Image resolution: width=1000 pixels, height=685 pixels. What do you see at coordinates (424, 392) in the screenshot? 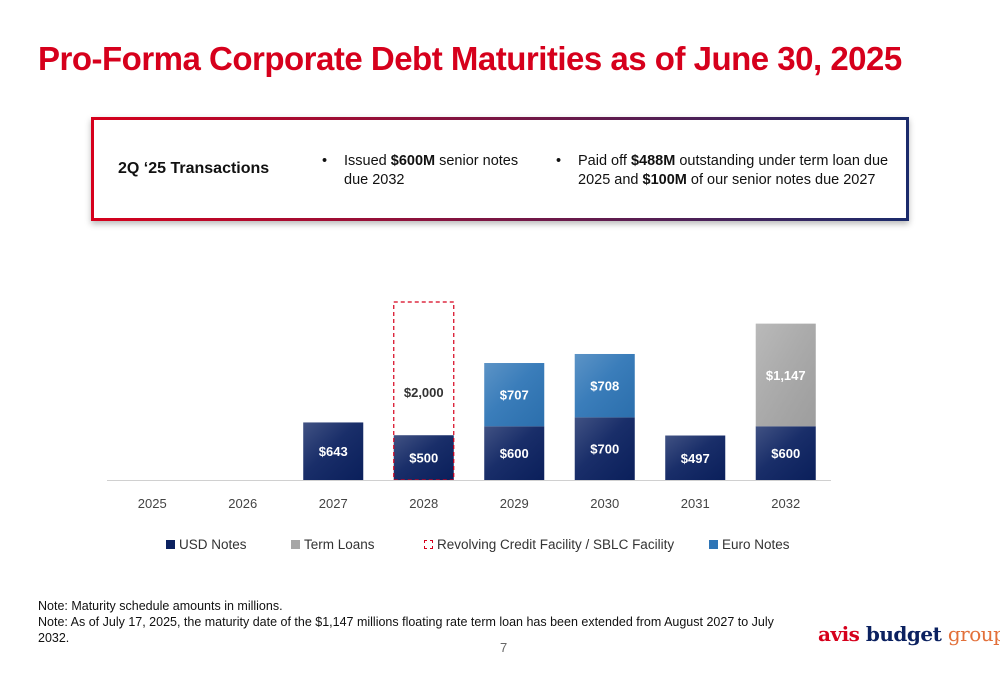
I see `data-label-revolving-credit-facility-sblc-facility-2028: $2,000` at bounding box center [424, 392].